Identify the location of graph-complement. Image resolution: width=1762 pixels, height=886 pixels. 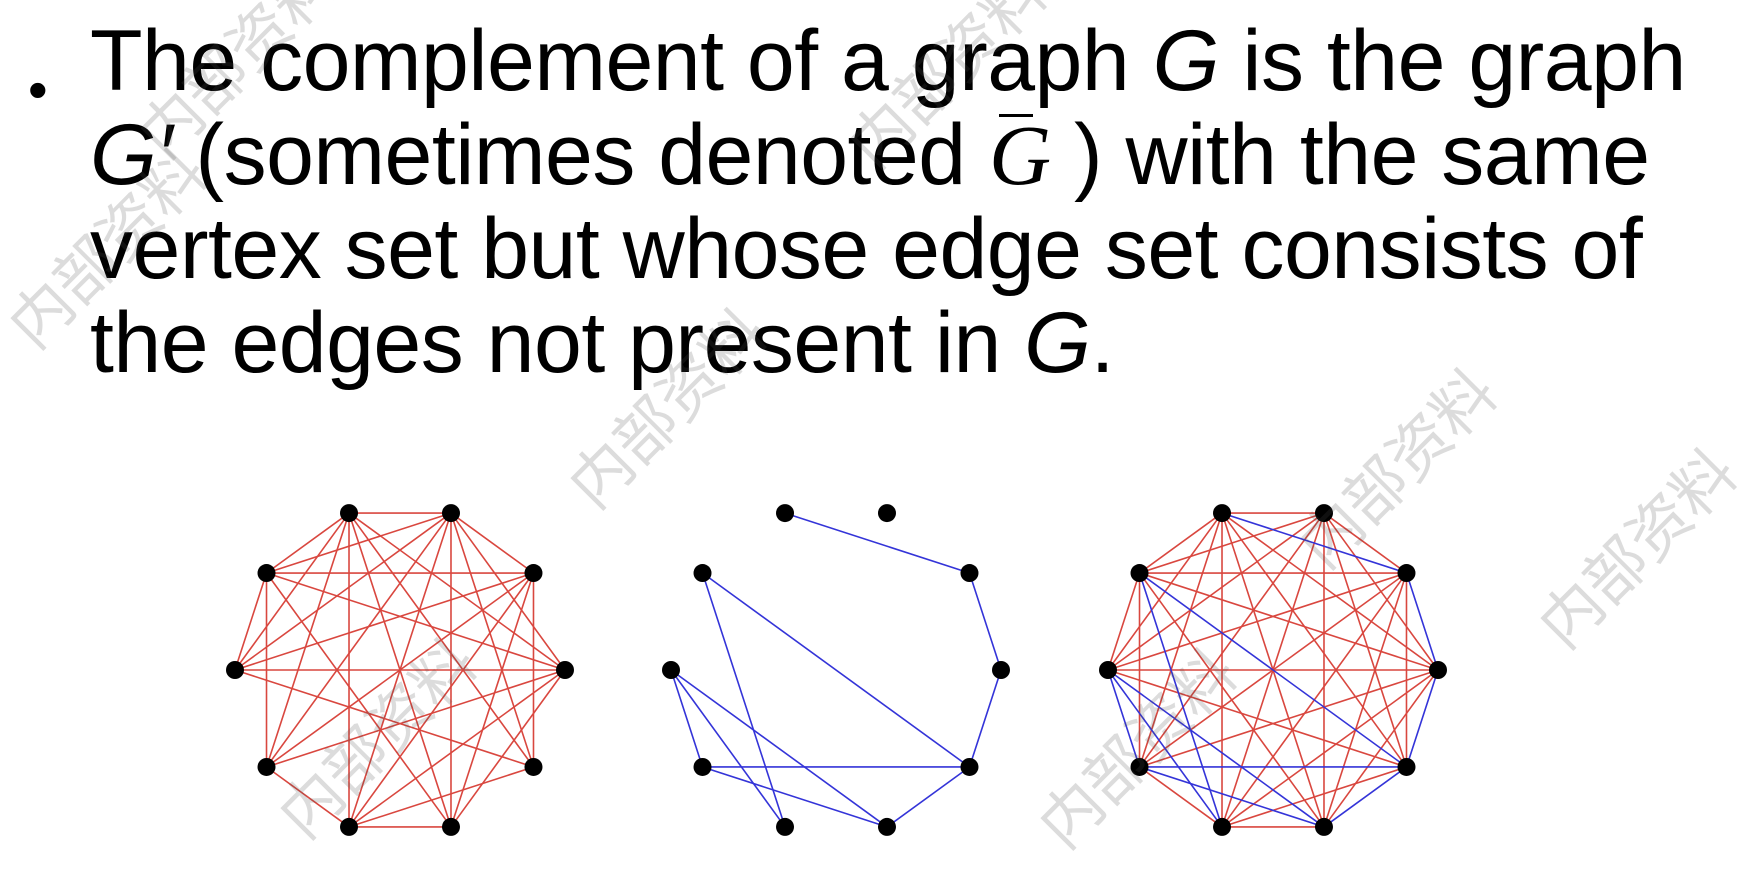
(836, 670).